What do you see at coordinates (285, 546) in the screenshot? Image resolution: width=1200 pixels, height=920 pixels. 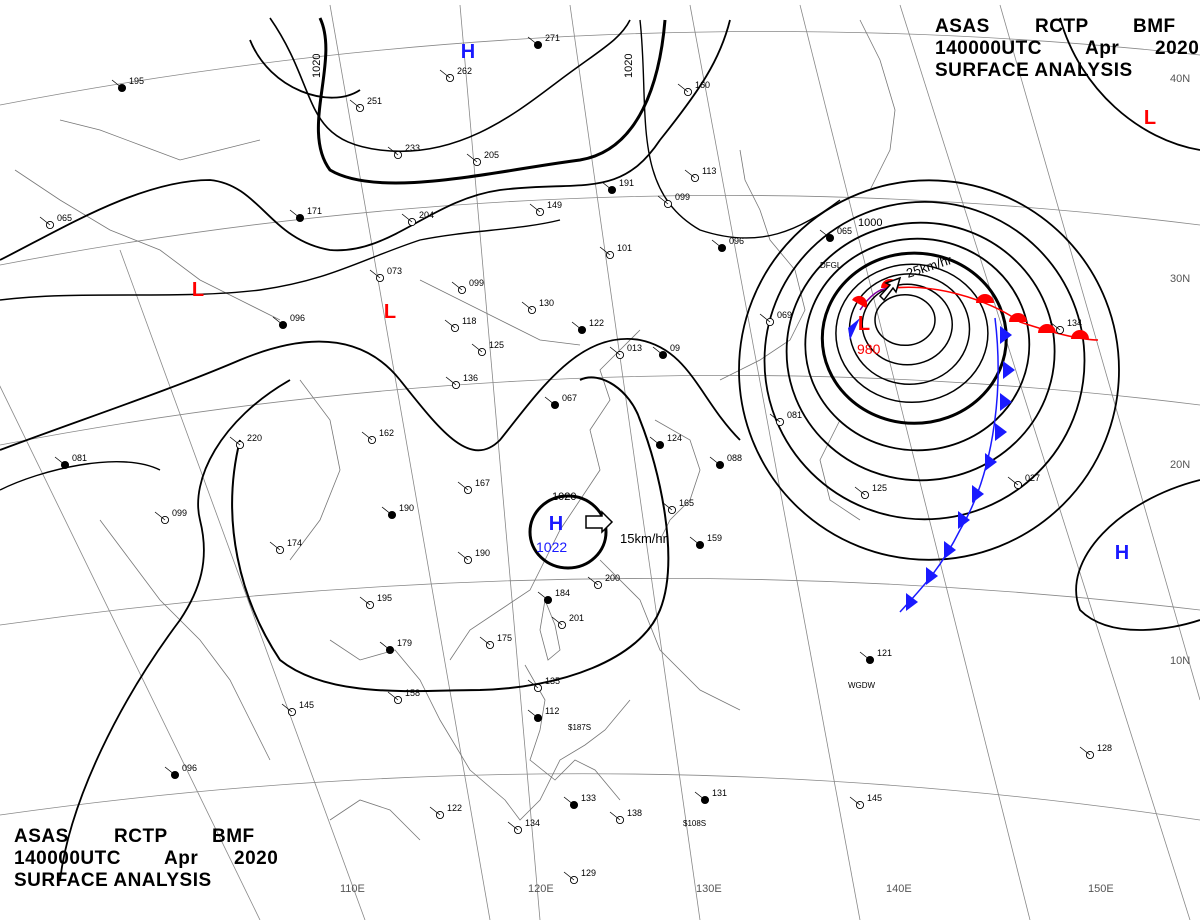 I see `station-plot: 174` at bounding box center [285, 546].